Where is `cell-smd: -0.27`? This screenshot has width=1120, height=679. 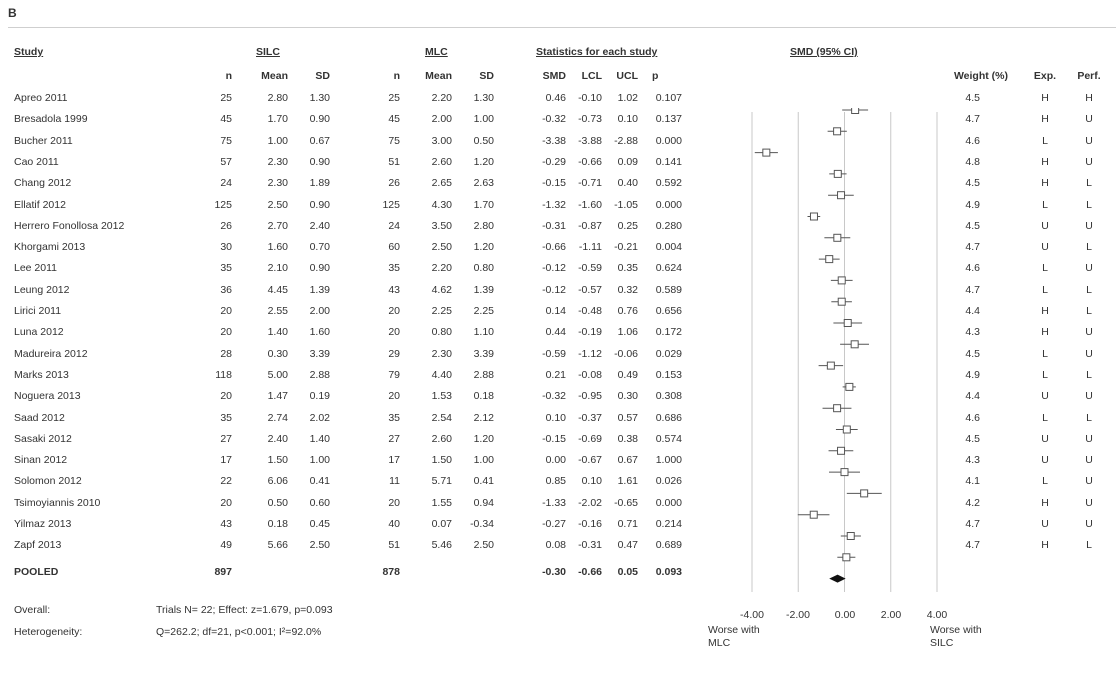 cell-smd: -0.27 is located at coordinates (554, 524).